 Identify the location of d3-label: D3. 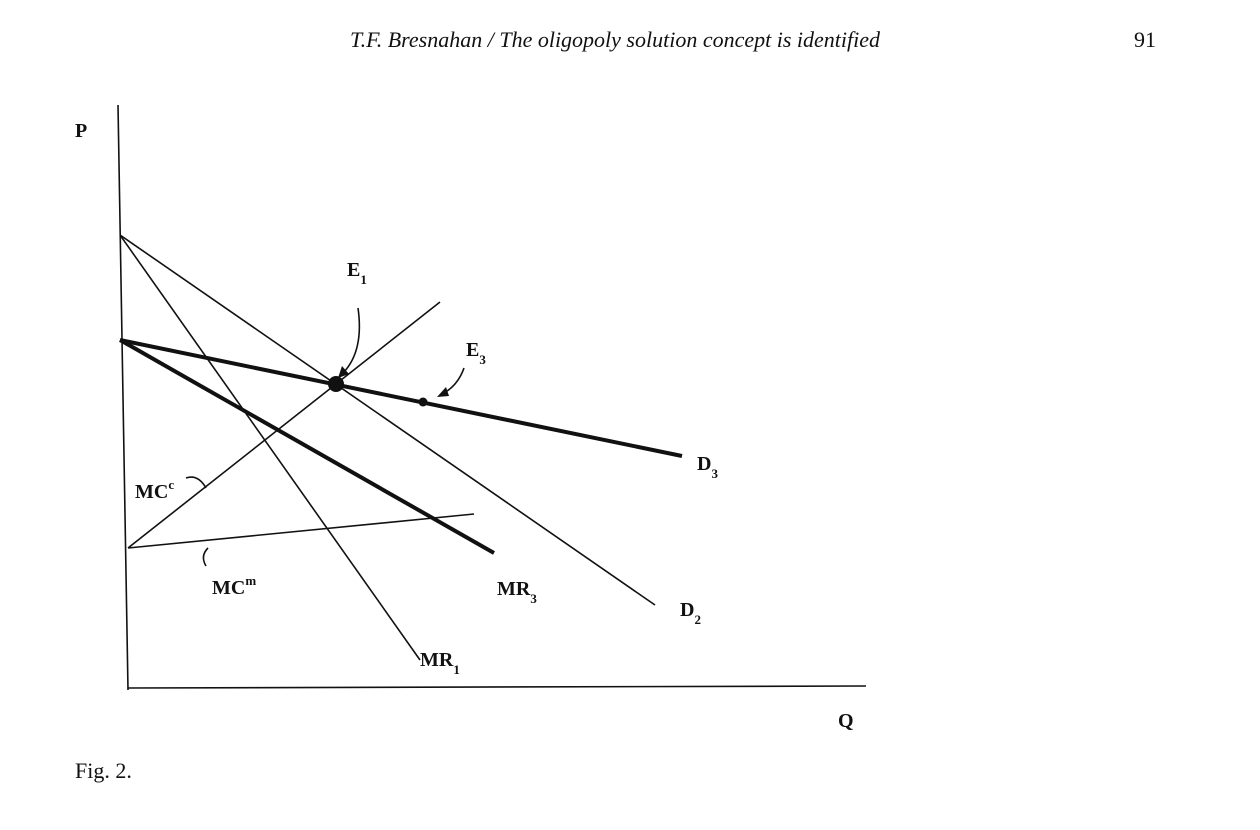
(707, 467).